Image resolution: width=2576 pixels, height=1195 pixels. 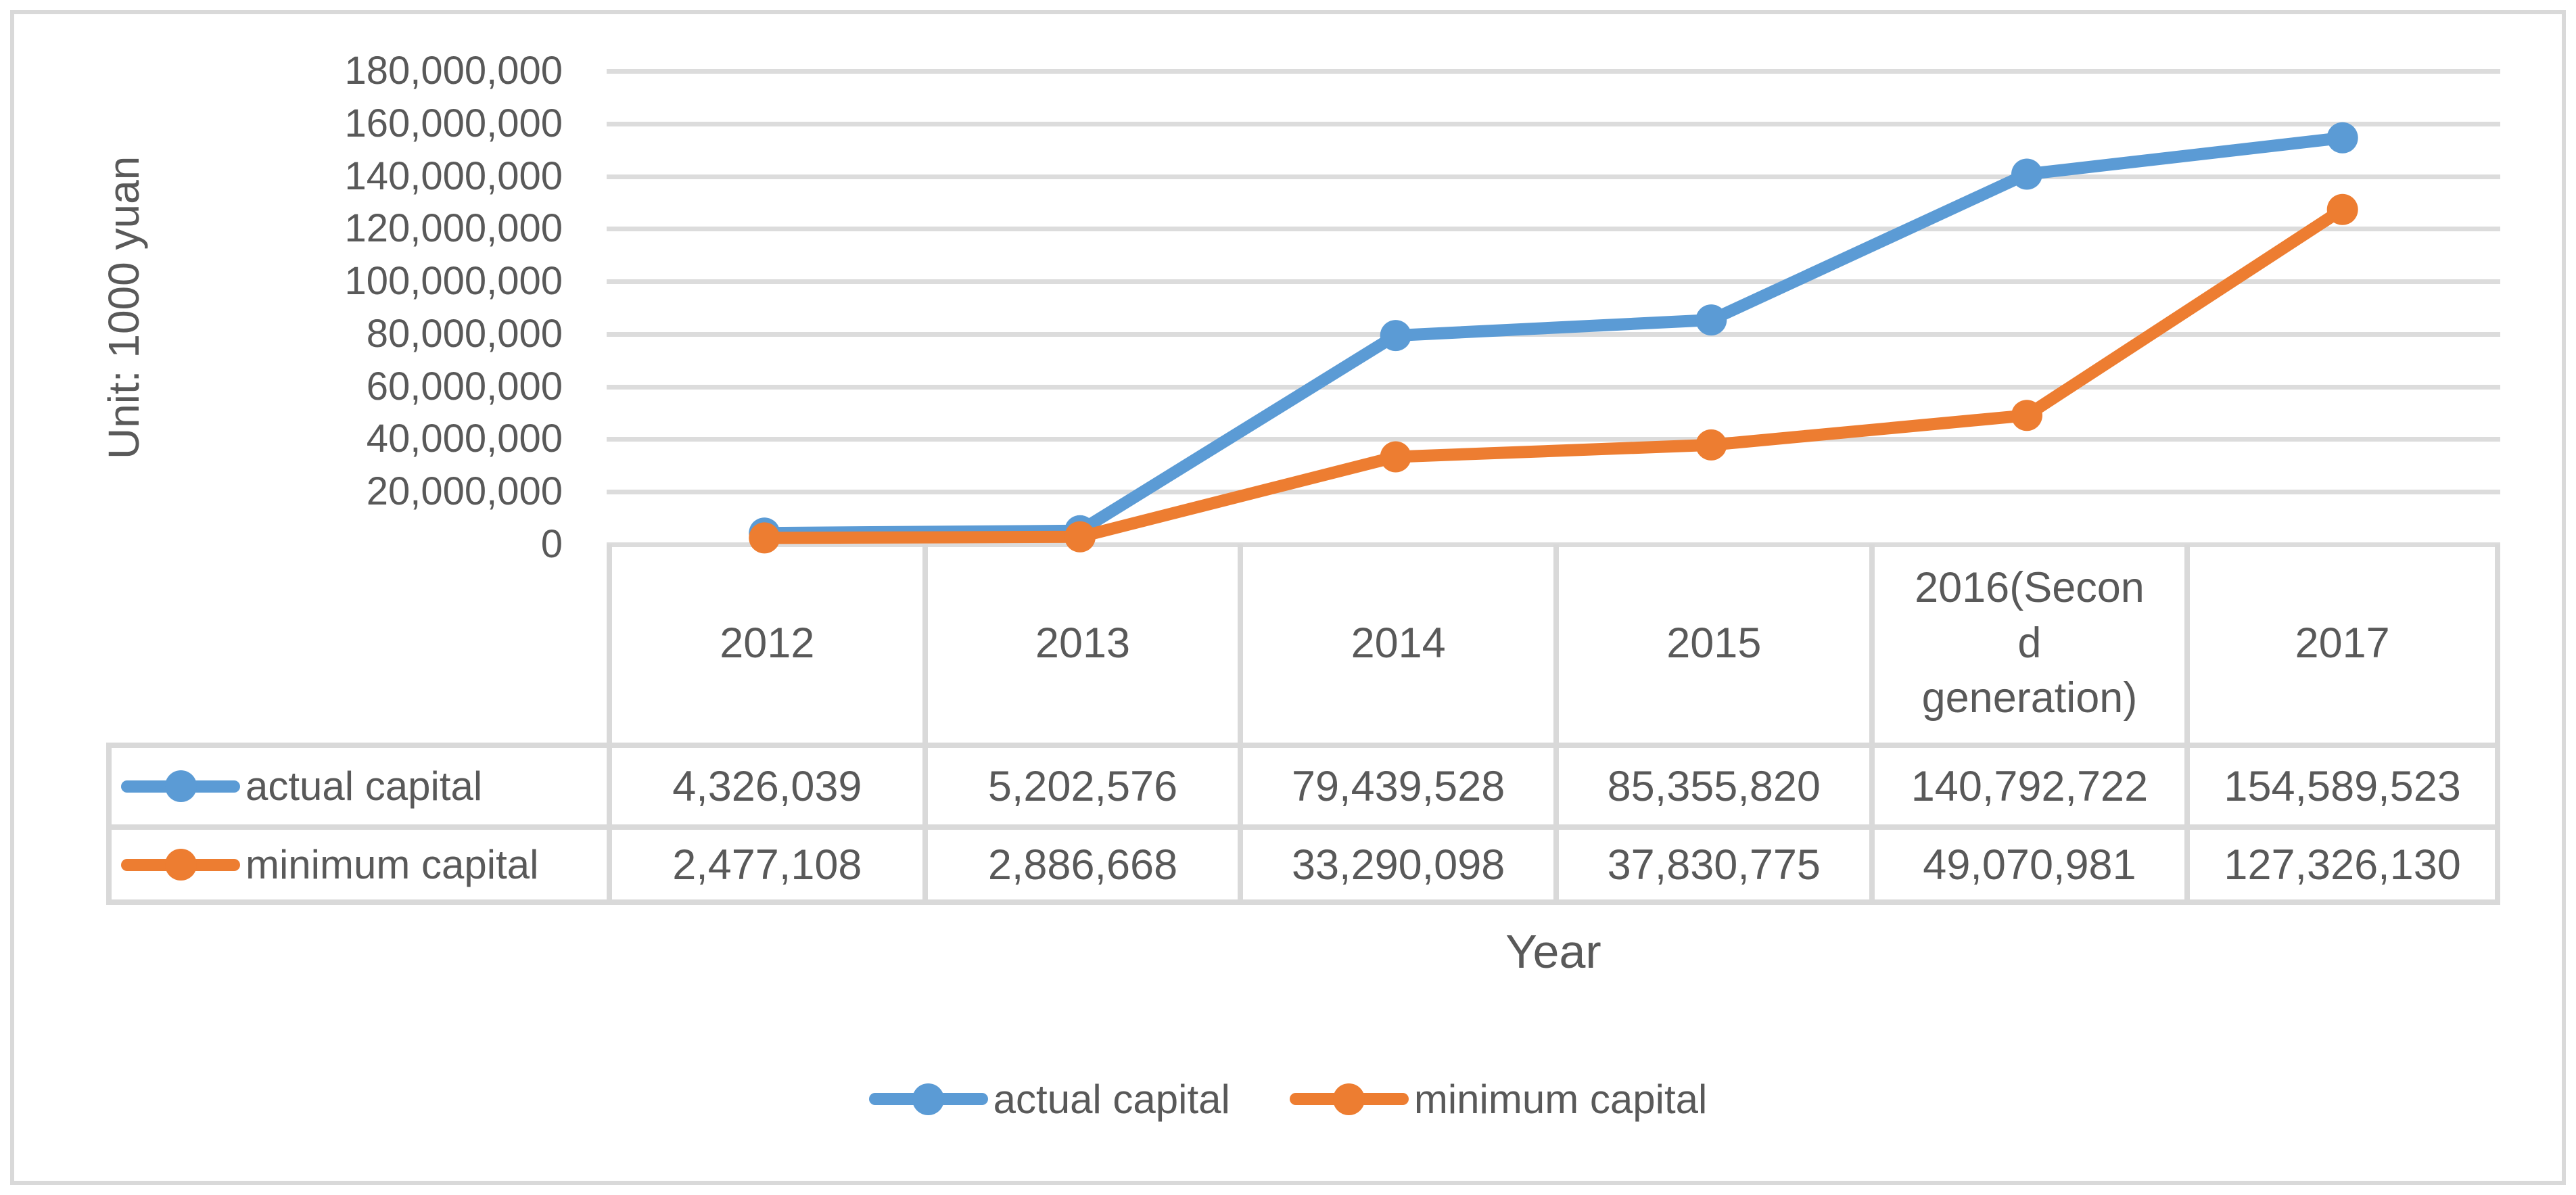 What do you see at coordinates (551, 544) in the screenshot?
I see `y-tick-label: 0` at bounding box center [551, 544].